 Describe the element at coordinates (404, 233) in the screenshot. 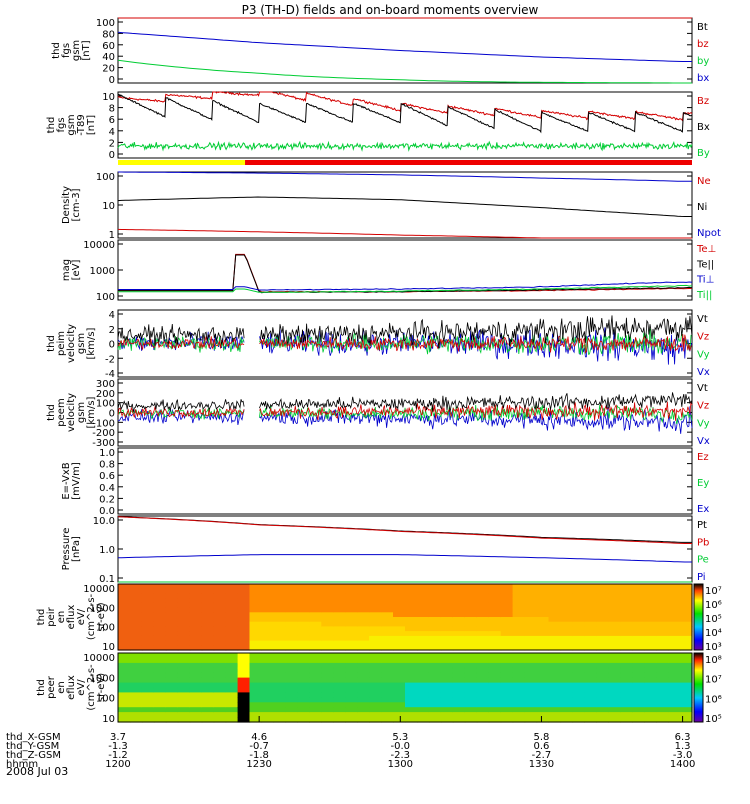

I see `series-density-Ne` at that location.